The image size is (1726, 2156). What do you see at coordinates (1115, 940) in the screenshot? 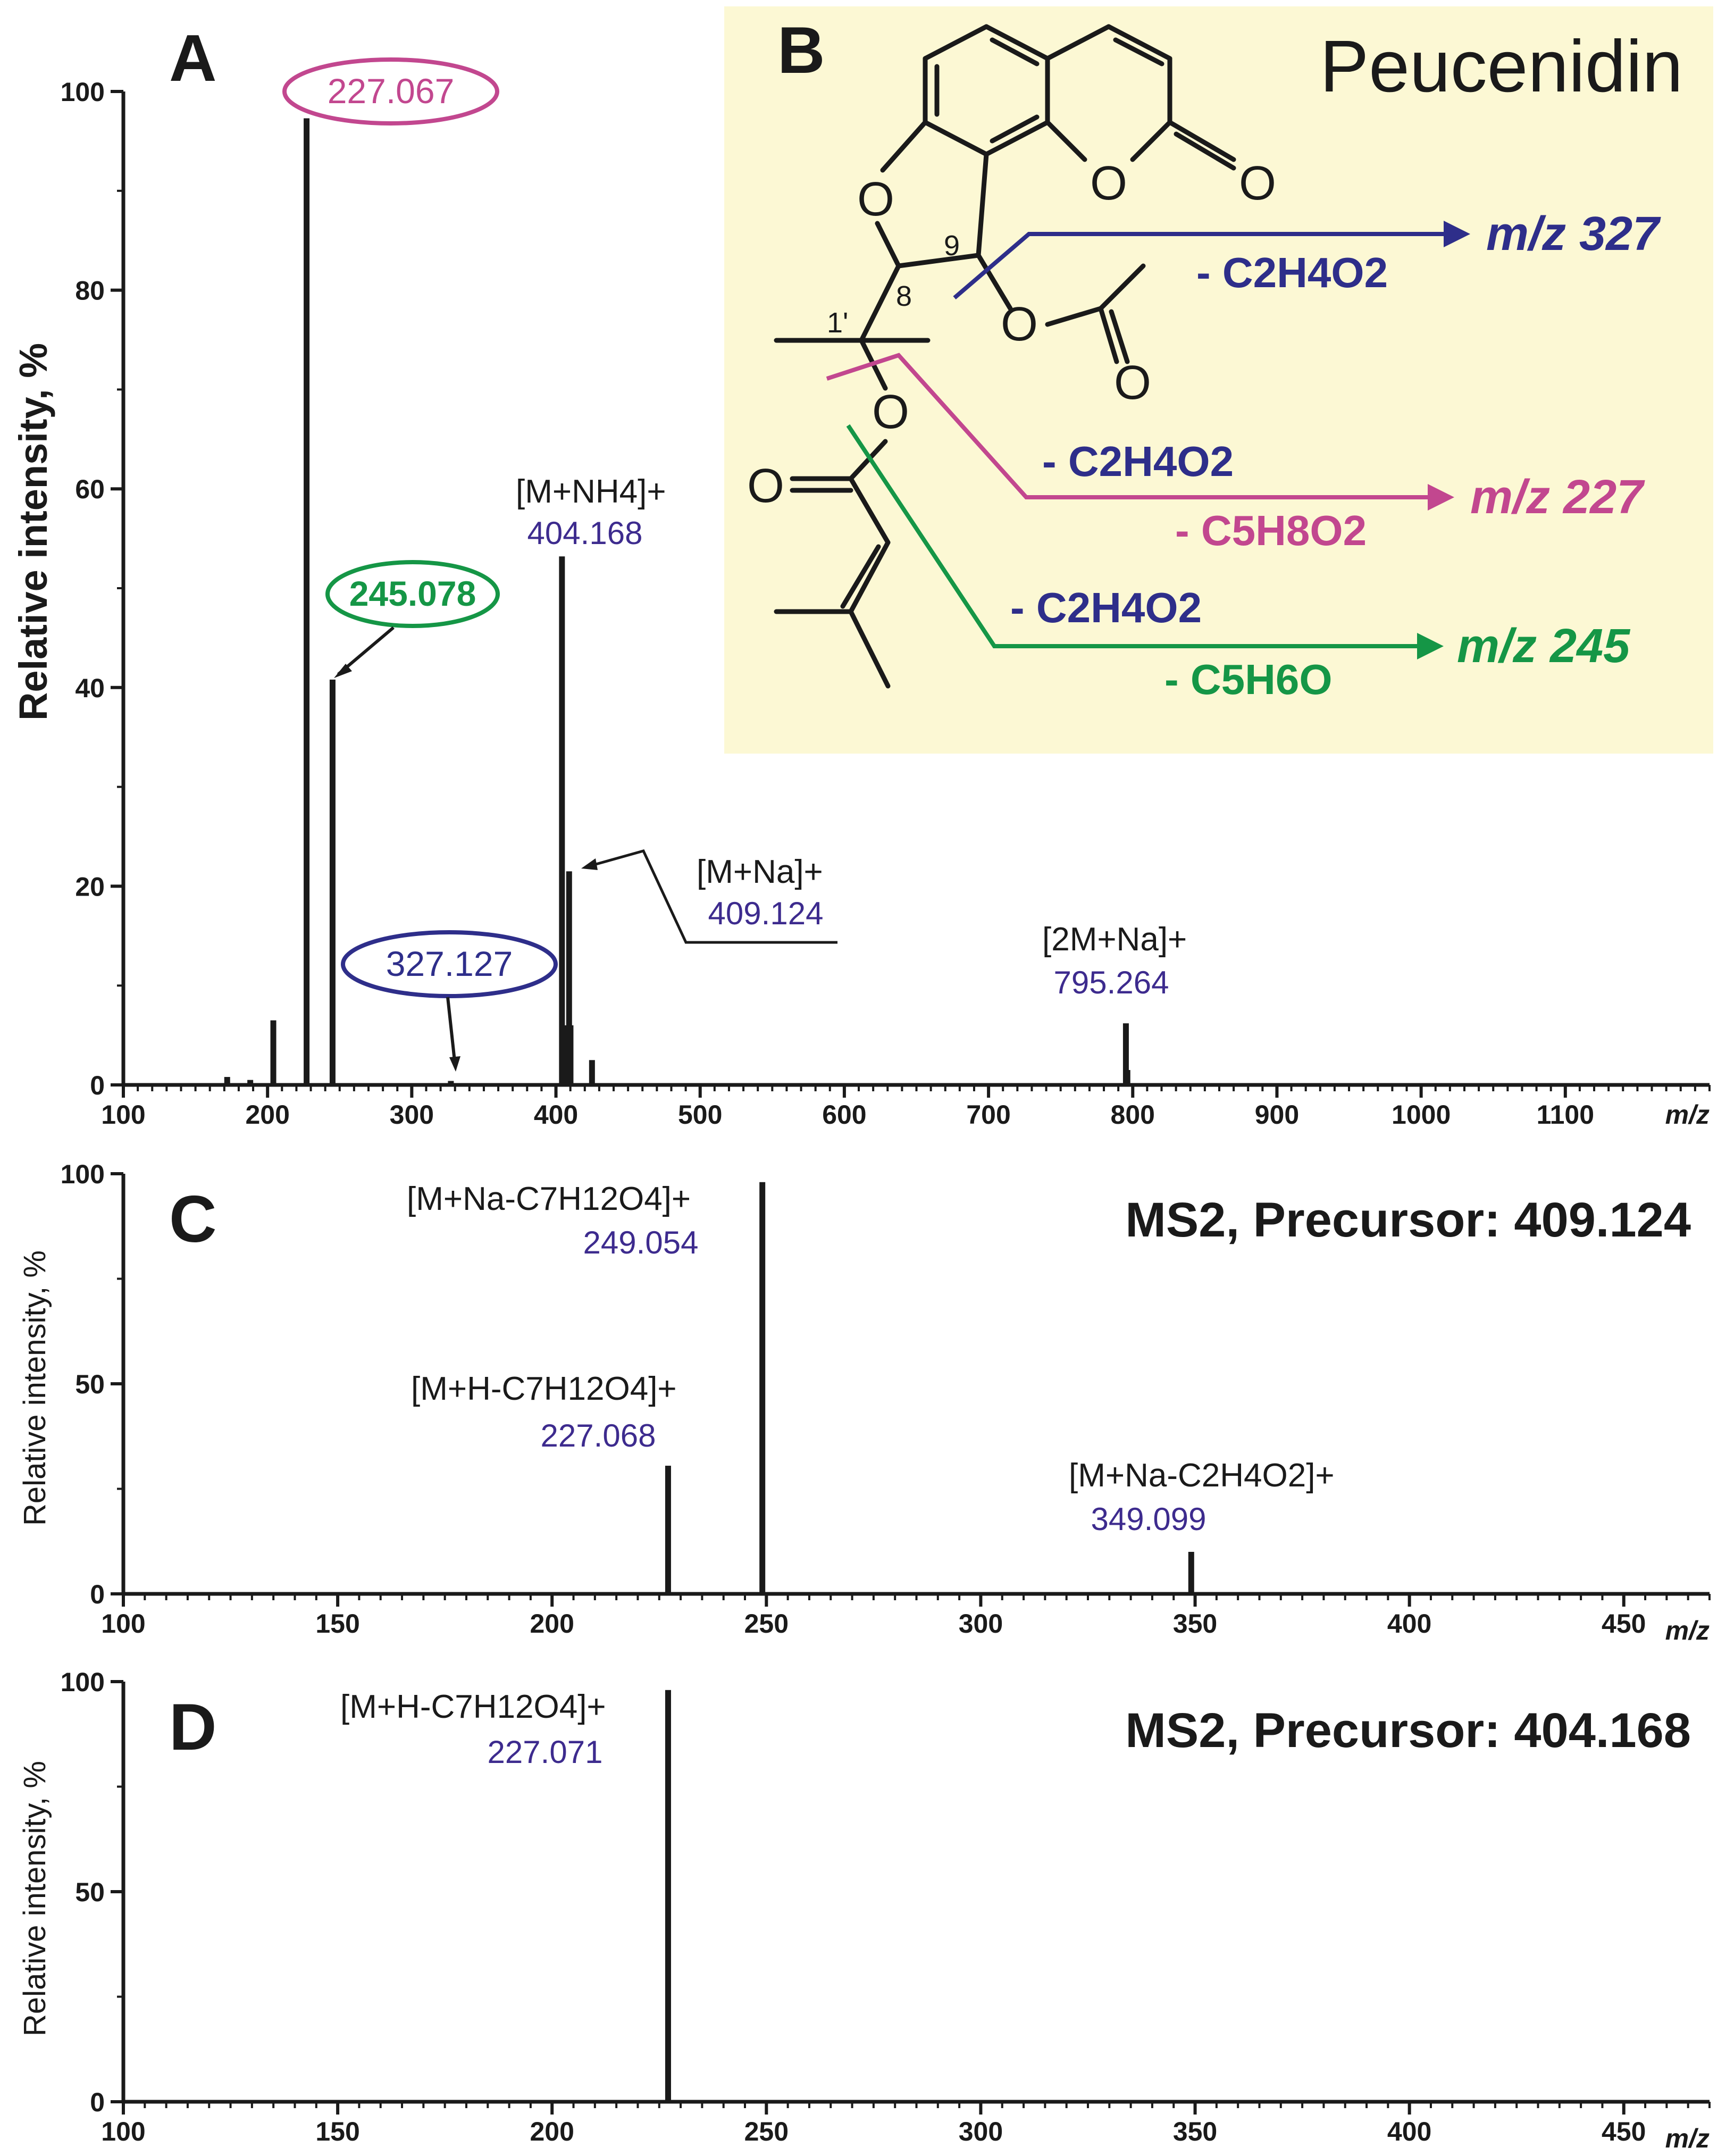
I see `m2na-label: [2M+Na]+` at bounding box center [1115, 940].